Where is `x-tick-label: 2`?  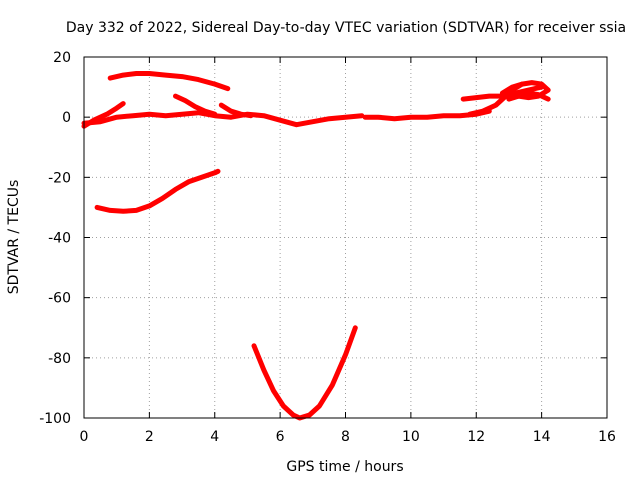 x-tick-label: 2 is located at coordinates (149, 437).